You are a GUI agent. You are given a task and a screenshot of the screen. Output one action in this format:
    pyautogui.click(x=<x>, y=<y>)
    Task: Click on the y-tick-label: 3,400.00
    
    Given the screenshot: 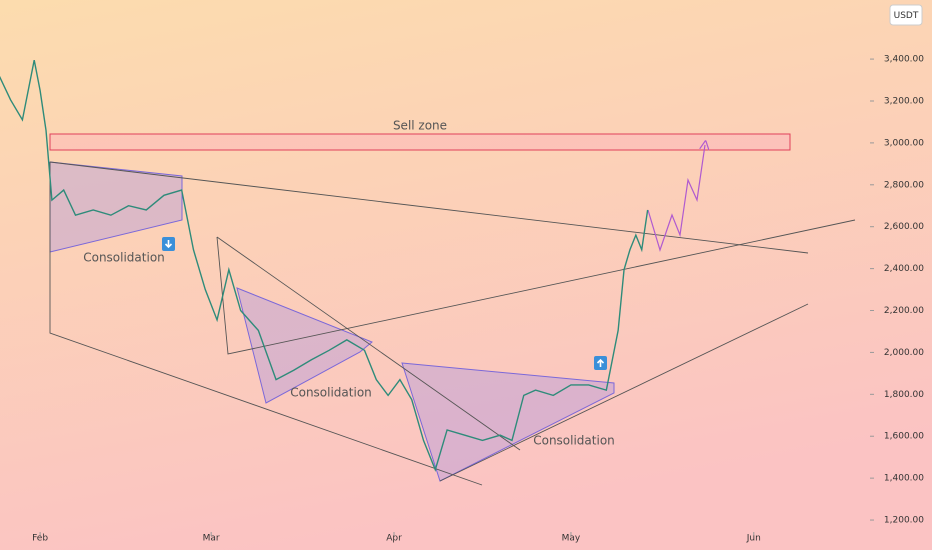 What is the action you would take?
    pyautogui.click(x=904, y=60)
    